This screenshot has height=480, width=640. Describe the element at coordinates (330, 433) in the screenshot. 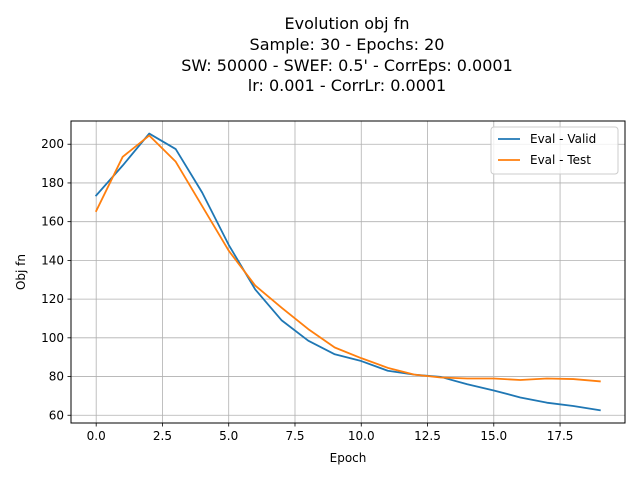

I see `x-ticks: 0.0 2.5 5.0 7.5 10.0 12.5 15.0 17.5` at that location.